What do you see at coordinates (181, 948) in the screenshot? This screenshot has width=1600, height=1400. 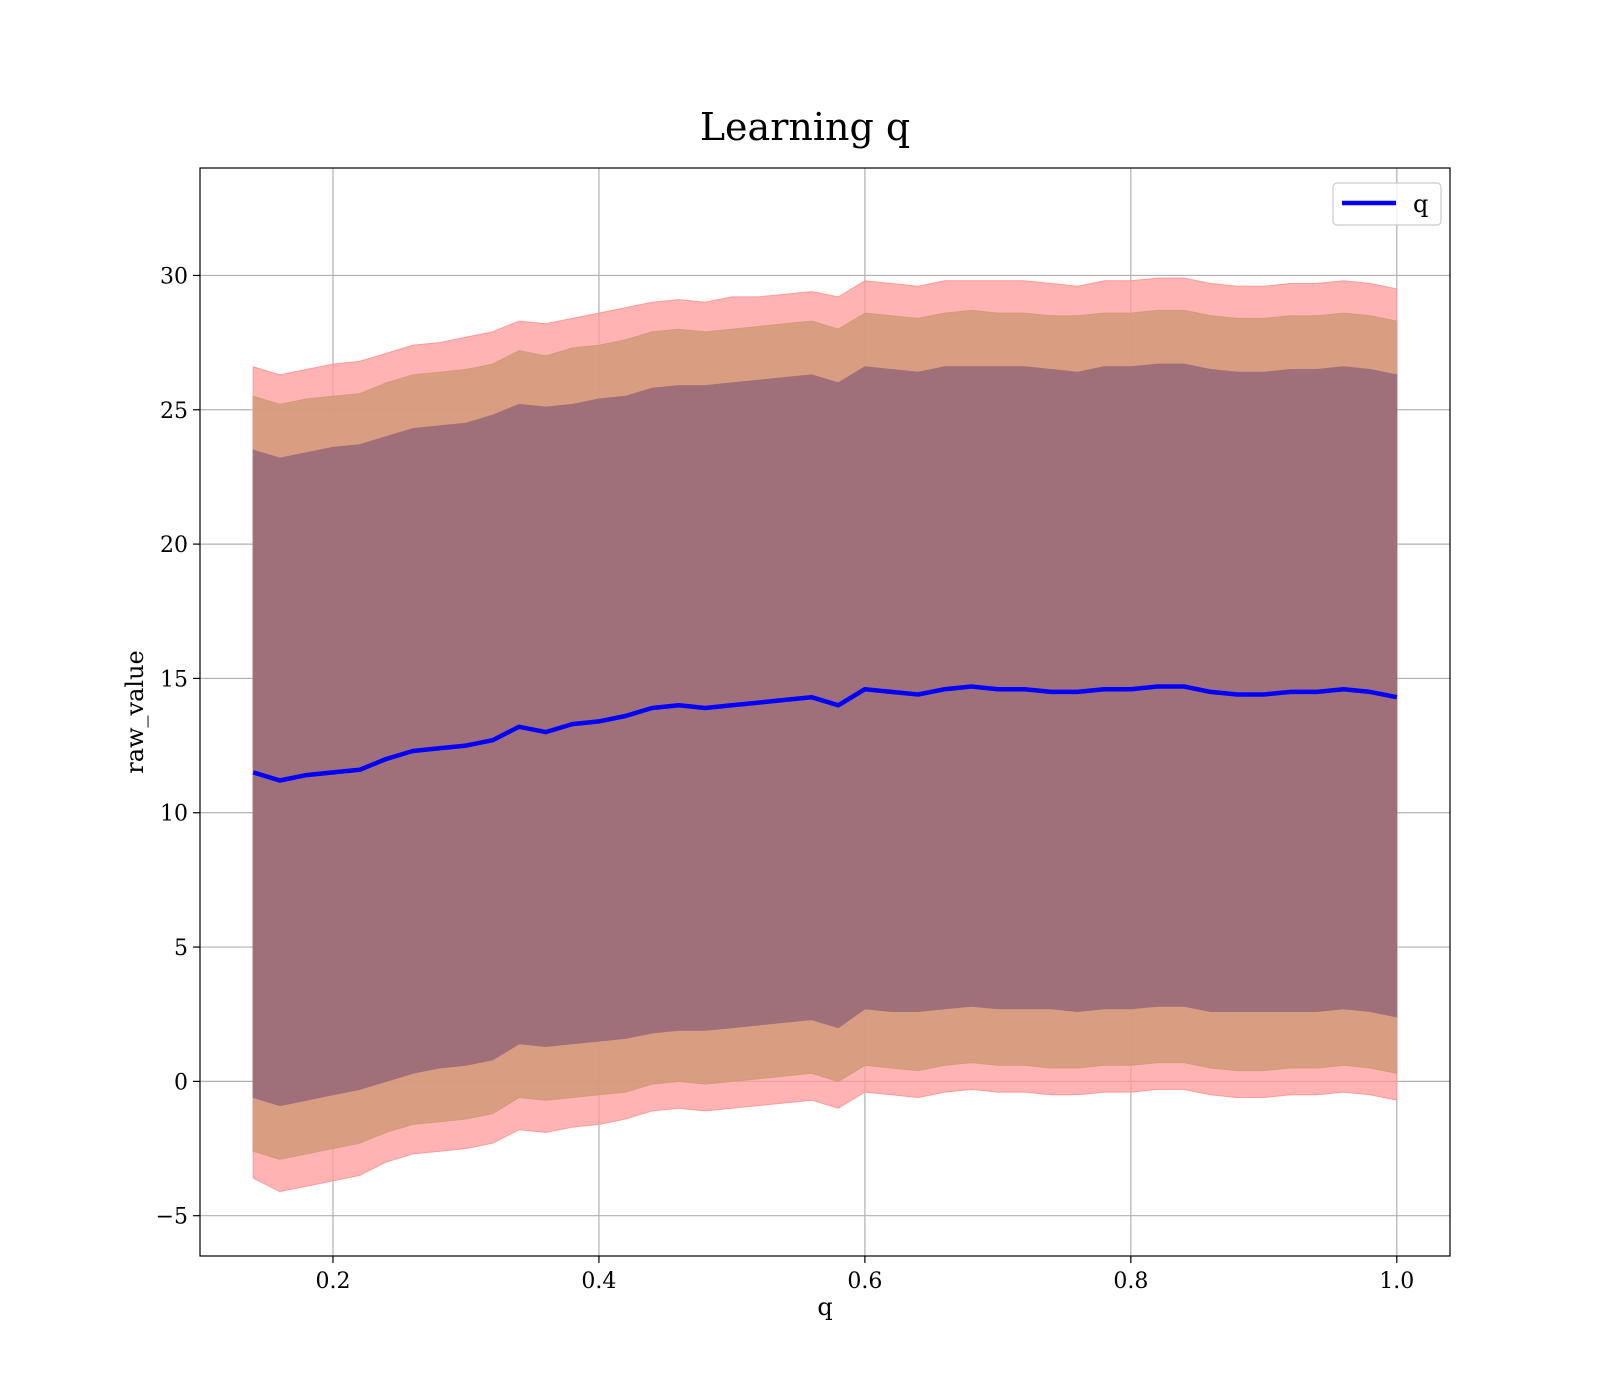 I see `y-tick-label: 5` at bounding box center [181, 948].